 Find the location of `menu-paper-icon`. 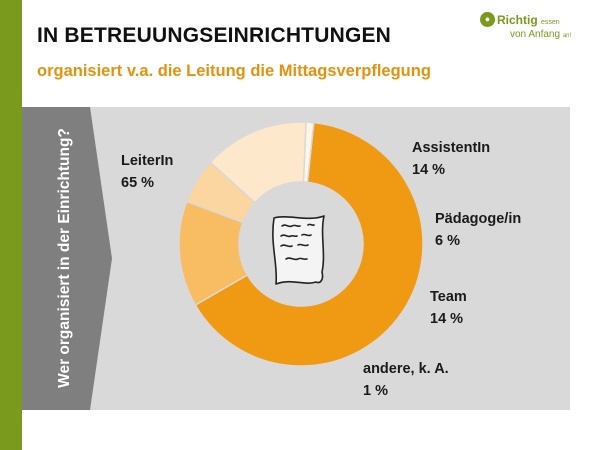

menu-paper-icon is located at coordinates (298, 250).